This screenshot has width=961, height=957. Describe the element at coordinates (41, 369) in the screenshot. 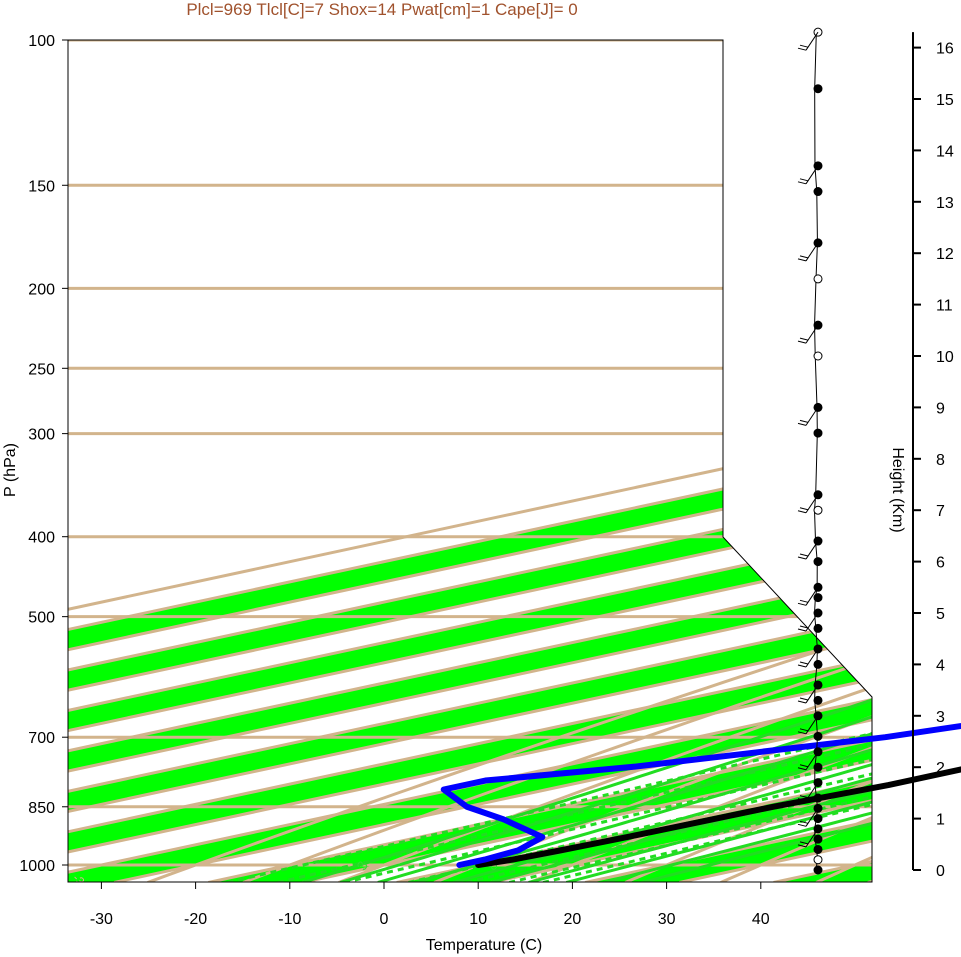

I see `pressure-tick-label: 250` at that location.